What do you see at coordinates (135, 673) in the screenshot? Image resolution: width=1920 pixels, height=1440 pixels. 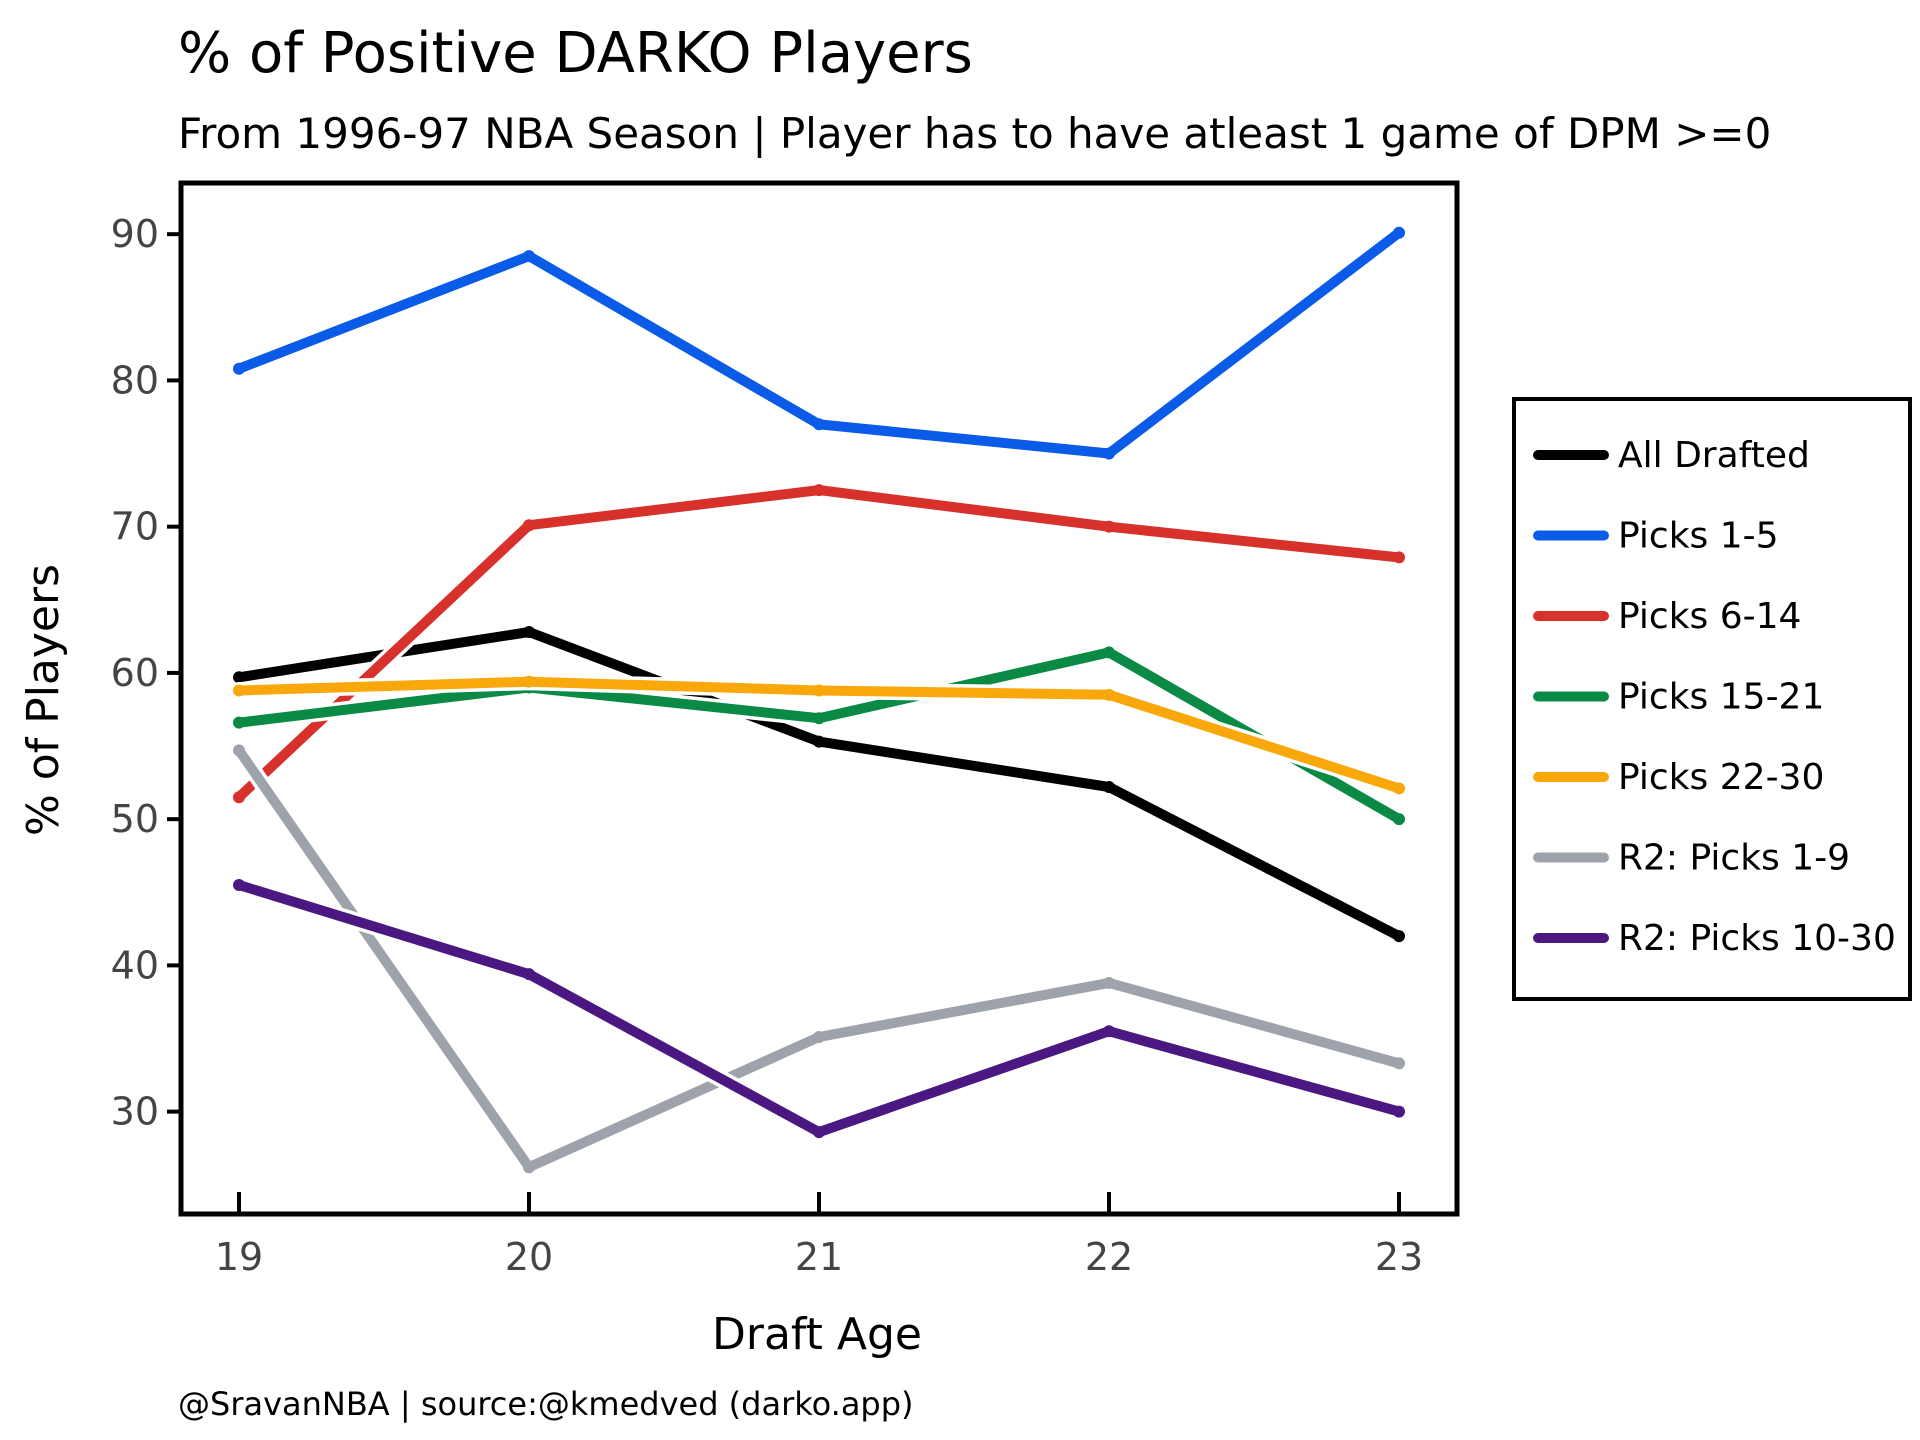 I see `y-tick-label: 60` at bounding box center [135, 673].